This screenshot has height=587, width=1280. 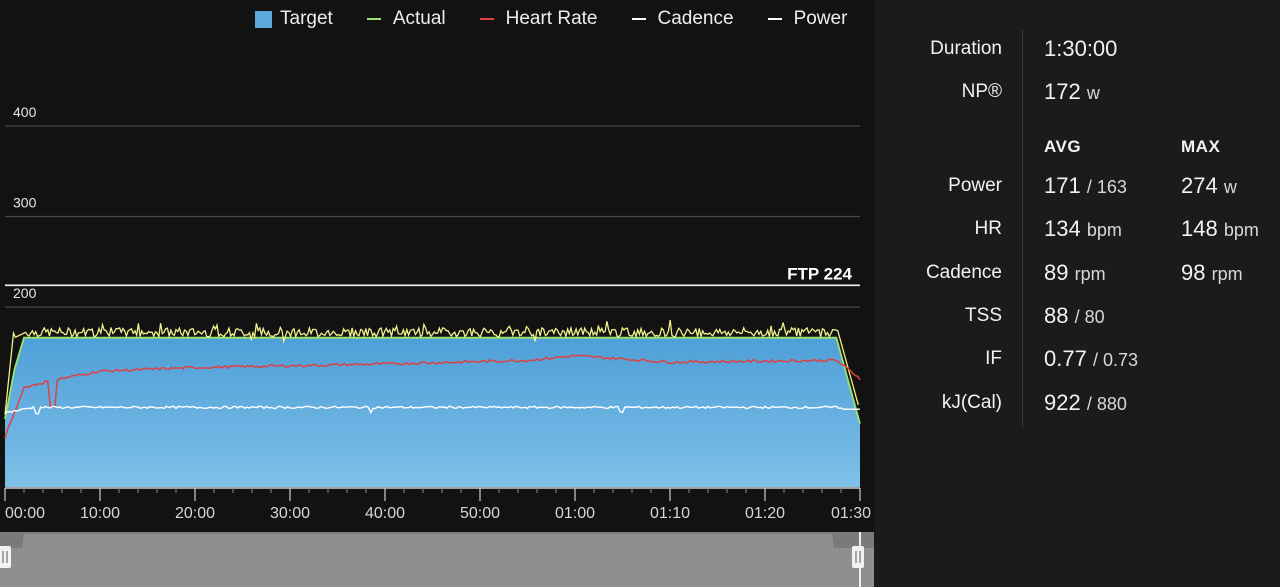 What do you see at coordinates (638, 19) in the screenshot?
I see `cadence-swatch-icon` at bounding box center [638, 19].